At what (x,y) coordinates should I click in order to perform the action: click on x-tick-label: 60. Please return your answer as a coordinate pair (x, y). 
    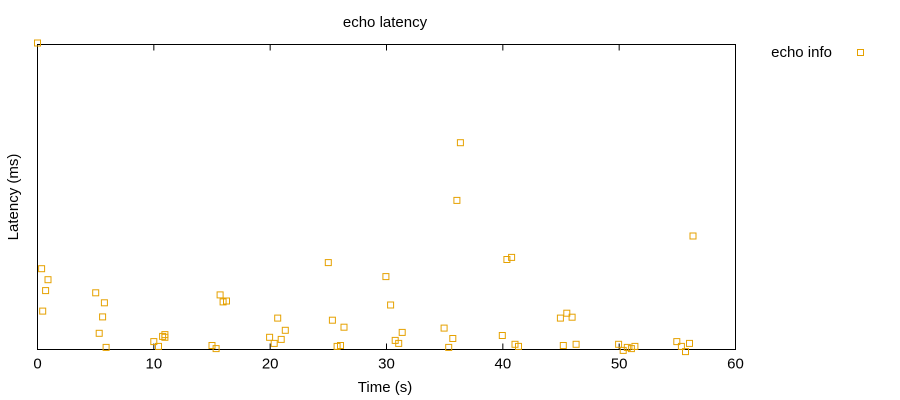
    Looking at the image, I should click on (735, 364).